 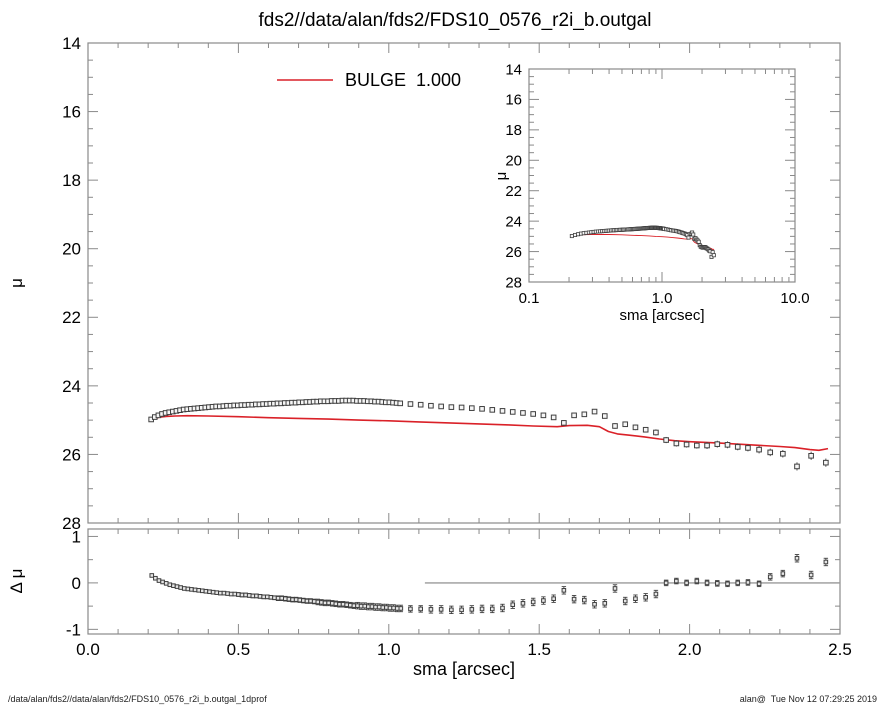 I want to click on residual-plot-box, so click(x=464, y=581).